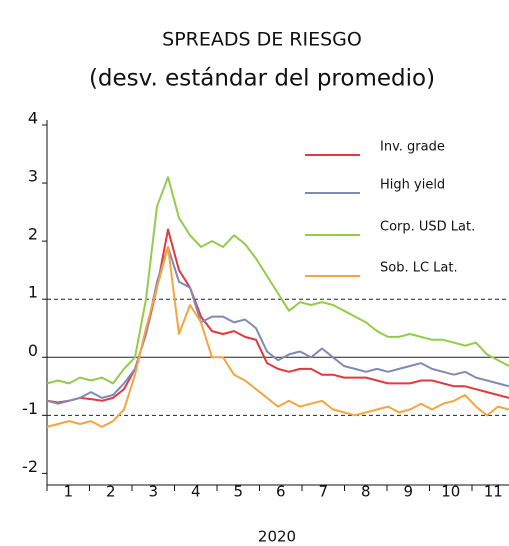 This screenshot has height=546, width=509. I want to click on x-tick-label: 4, so click(196, 492).